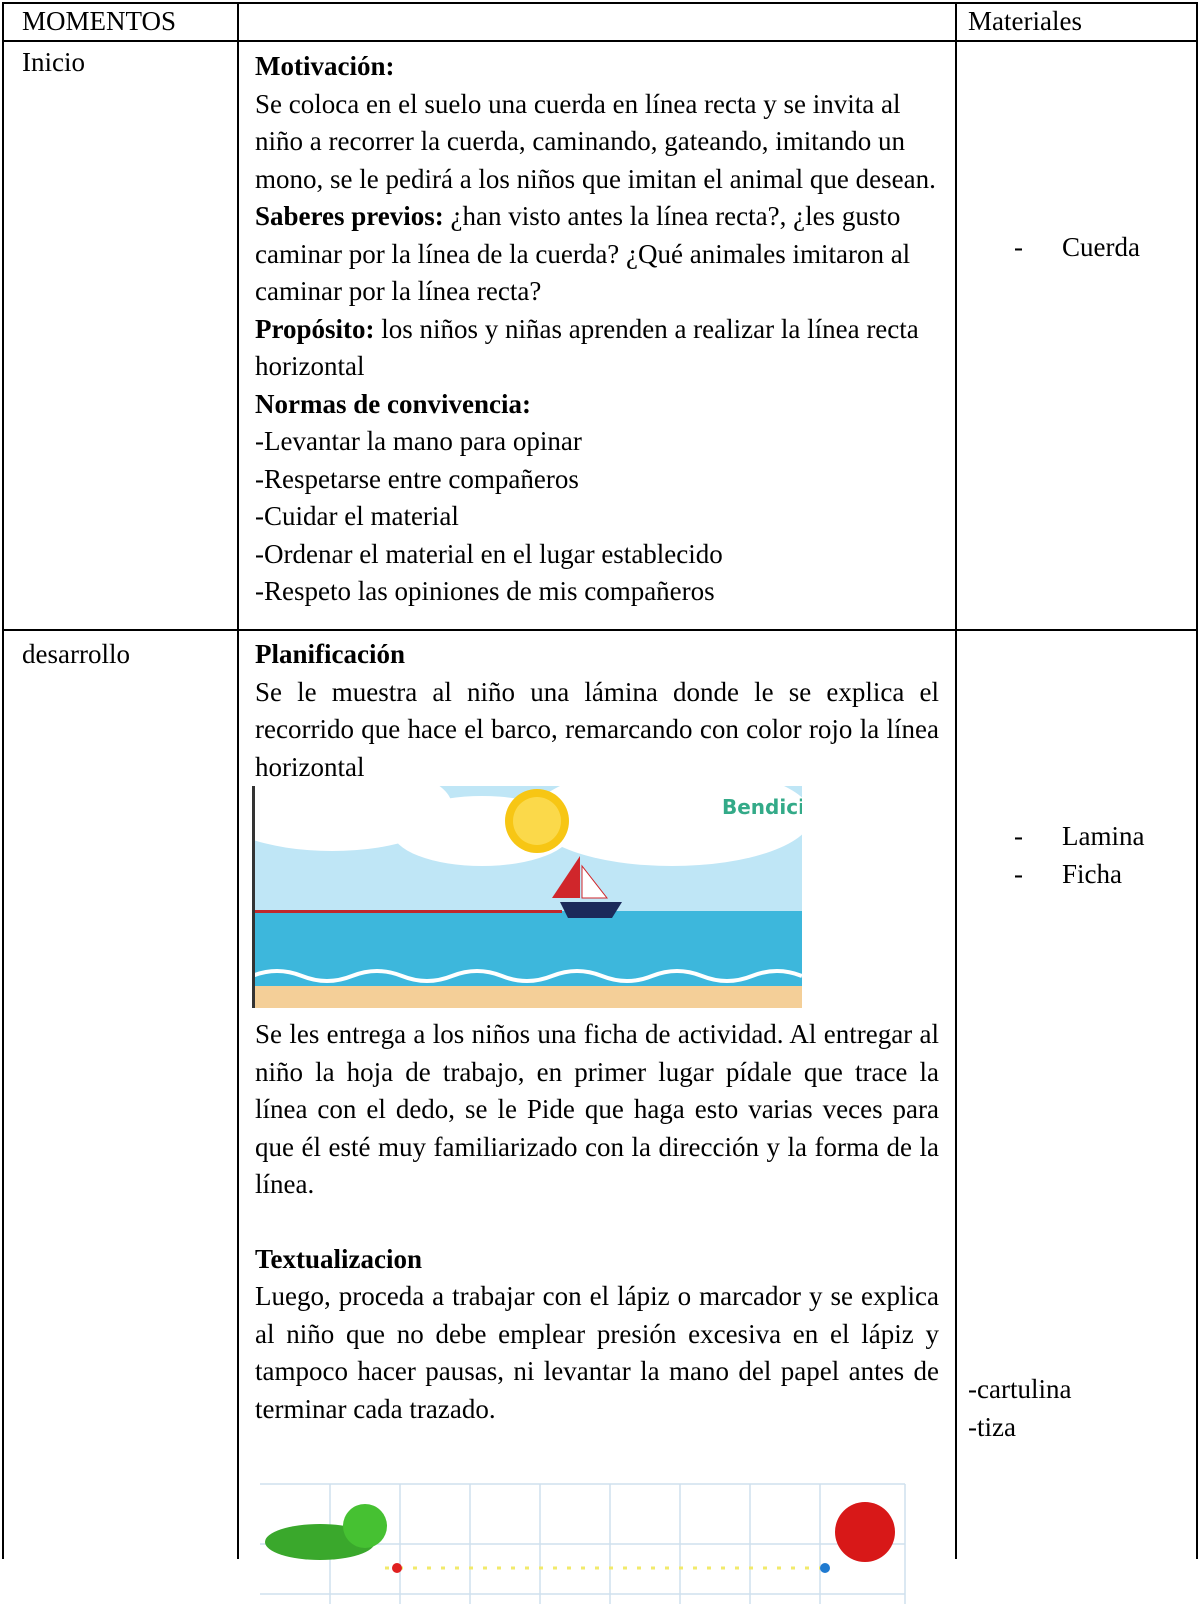  I want to click on label: Motivación:, so click(325, 66).